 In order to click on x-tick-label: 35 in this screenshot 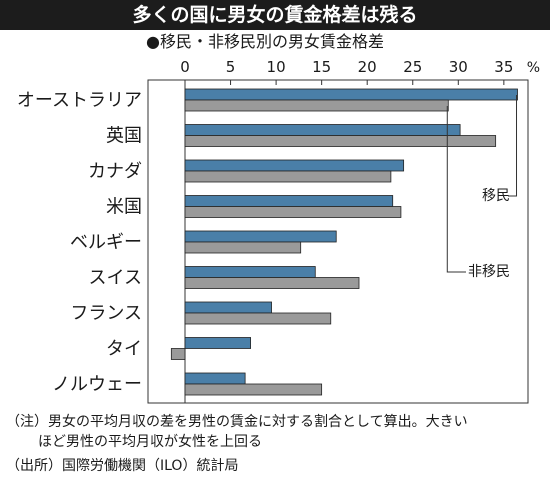, I will do `click(503, 67)`.